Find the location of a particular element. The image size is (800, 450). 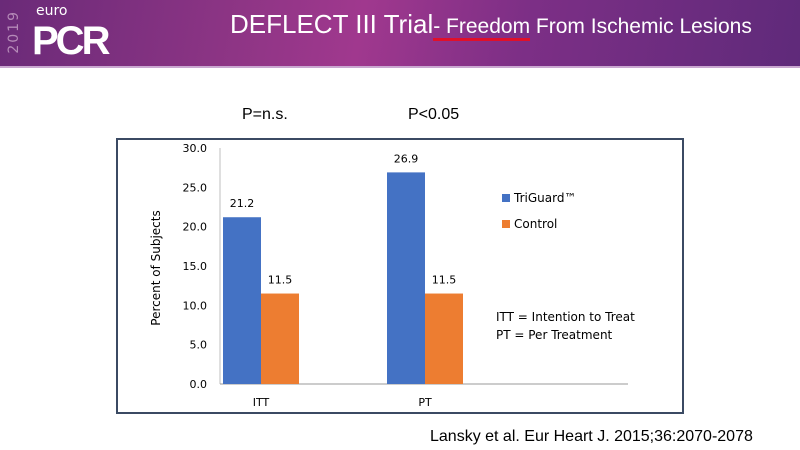

y-tick-label: 20.0 is located at coordinates (195, 227).